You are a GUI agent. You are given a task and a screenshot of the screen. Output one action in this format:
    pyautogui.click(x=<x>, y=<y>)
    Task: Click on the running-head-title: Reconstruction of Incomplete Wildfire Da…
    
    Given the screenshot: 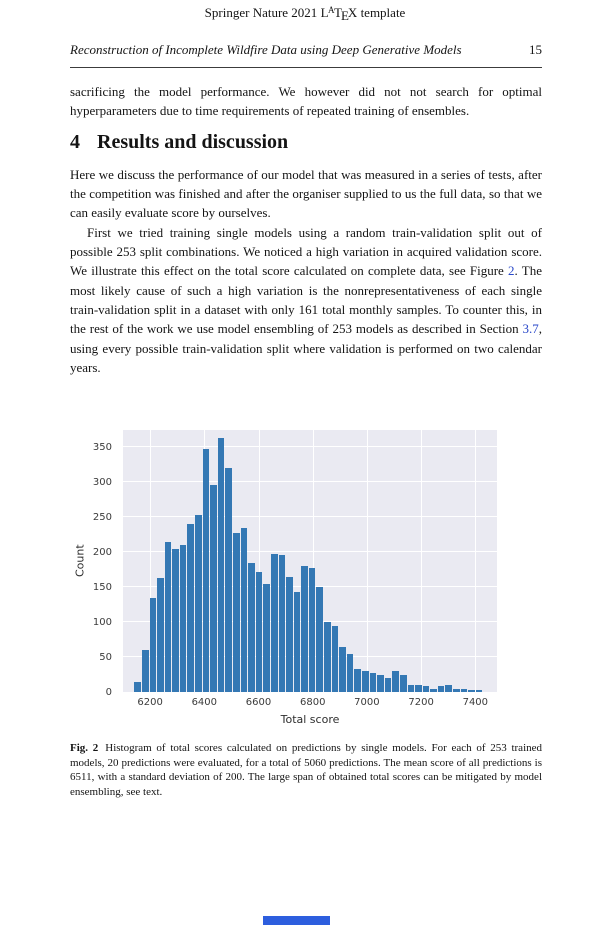 What is the action you would take?
    pyautogui.click(x=266, y=49)
    